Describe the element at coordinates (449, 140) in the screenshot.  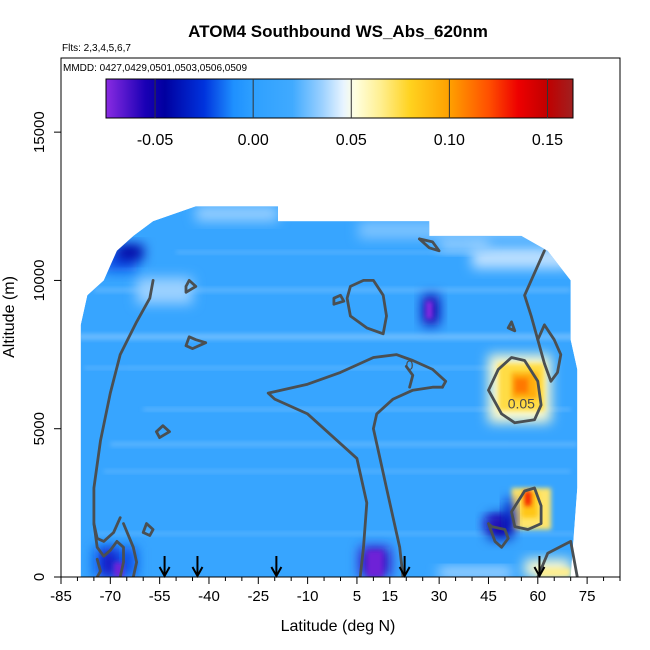
I see `colorbar-tick-label: 0.10` at that location.